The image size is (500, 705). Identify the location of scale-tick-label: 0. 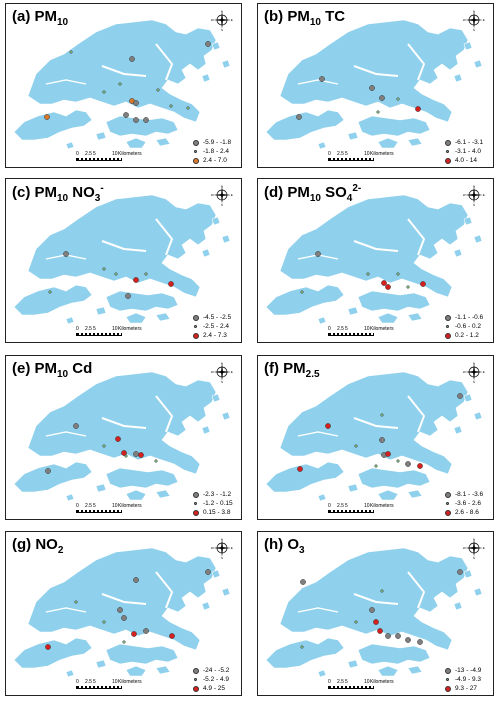
(77, 154).